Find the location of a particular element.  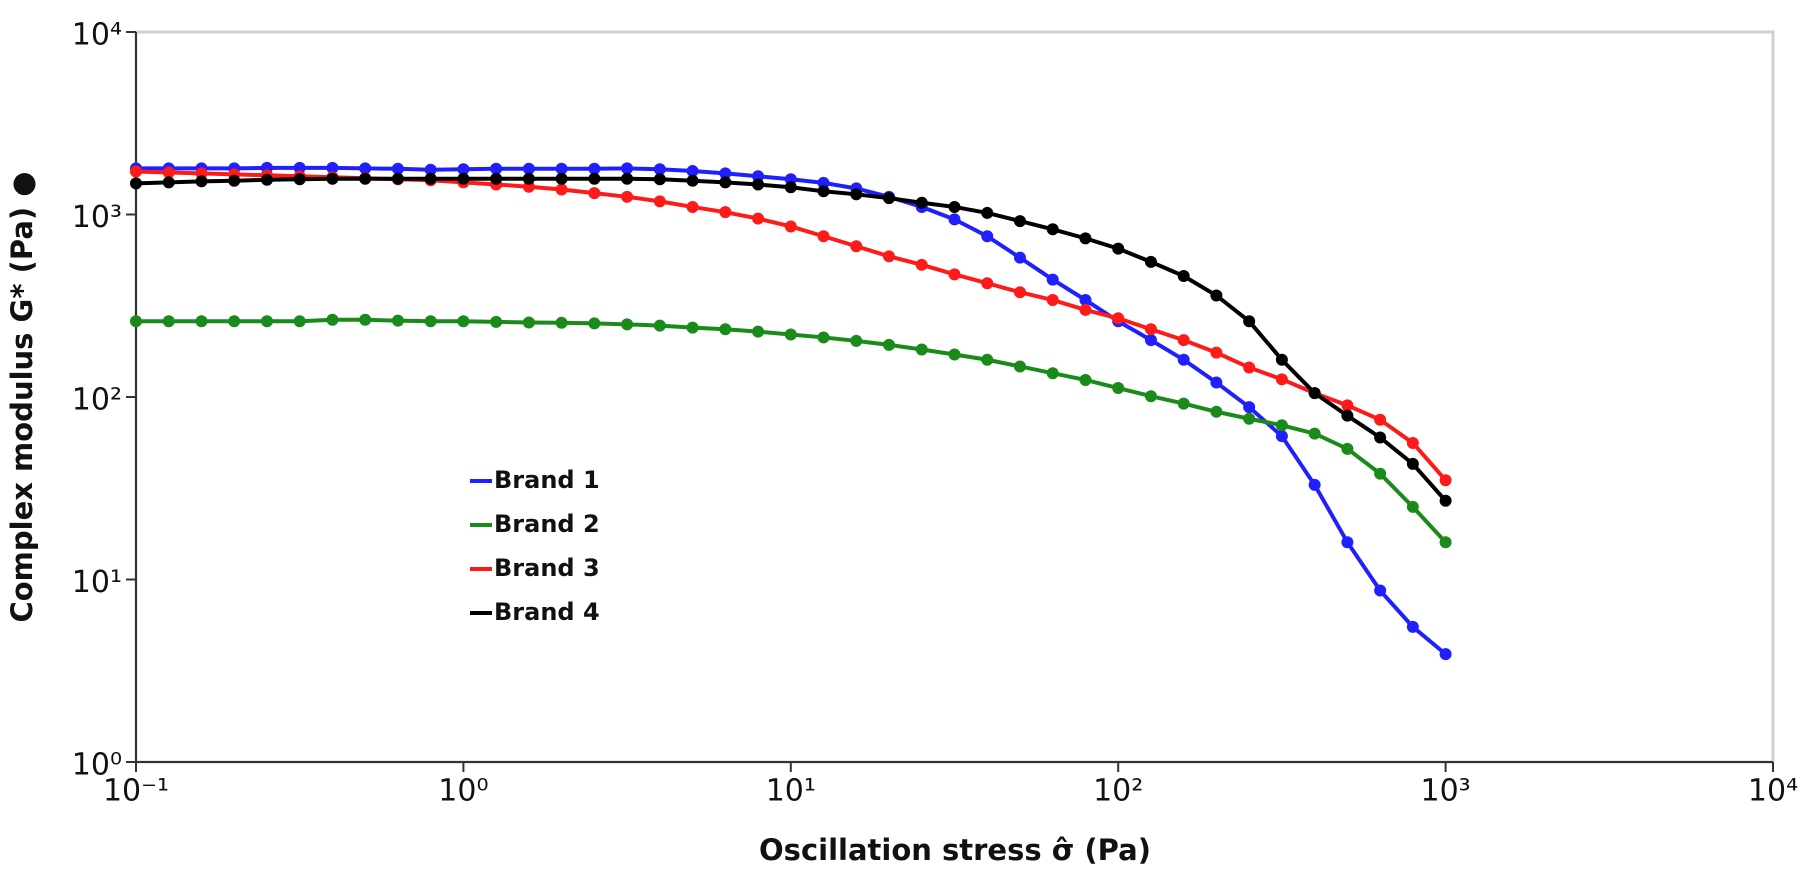

y-tick-label: 10⁰ is located at coordinates (97, 765).